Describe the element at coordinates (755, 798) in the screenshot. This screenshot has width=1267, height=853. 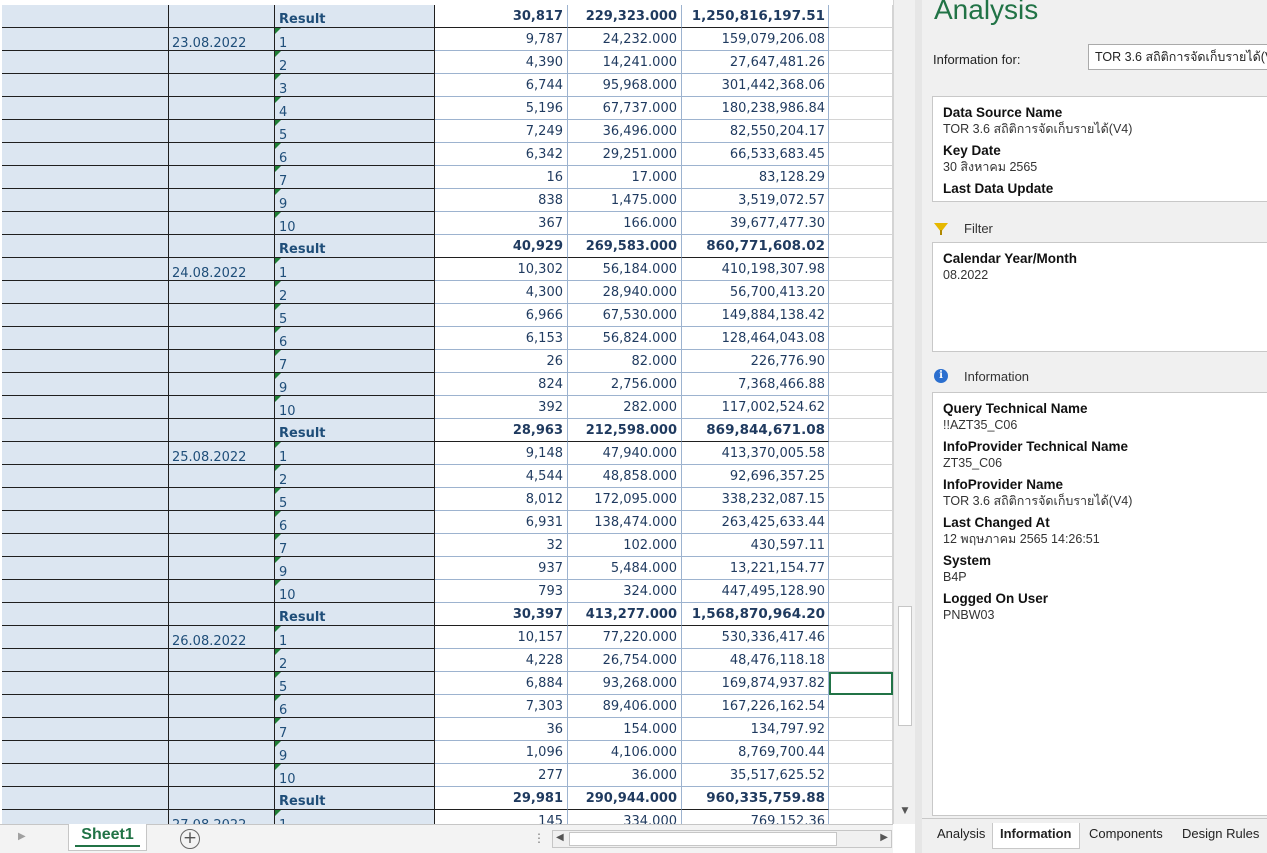
I see `amount-cell: 960,335,759.88` at that location.